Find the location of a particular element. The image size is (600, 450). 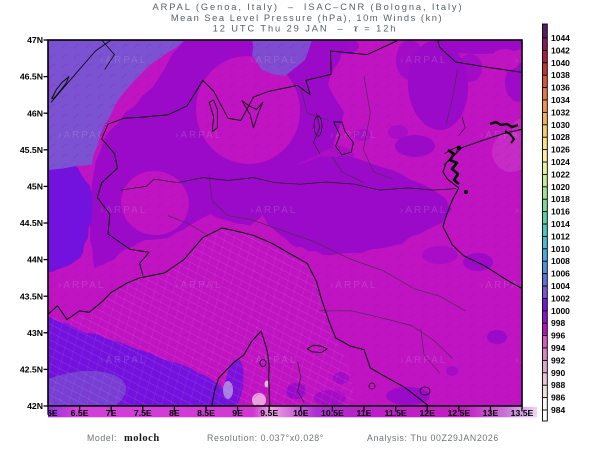

svg-text: 984 is located at coordinates (558, 410).